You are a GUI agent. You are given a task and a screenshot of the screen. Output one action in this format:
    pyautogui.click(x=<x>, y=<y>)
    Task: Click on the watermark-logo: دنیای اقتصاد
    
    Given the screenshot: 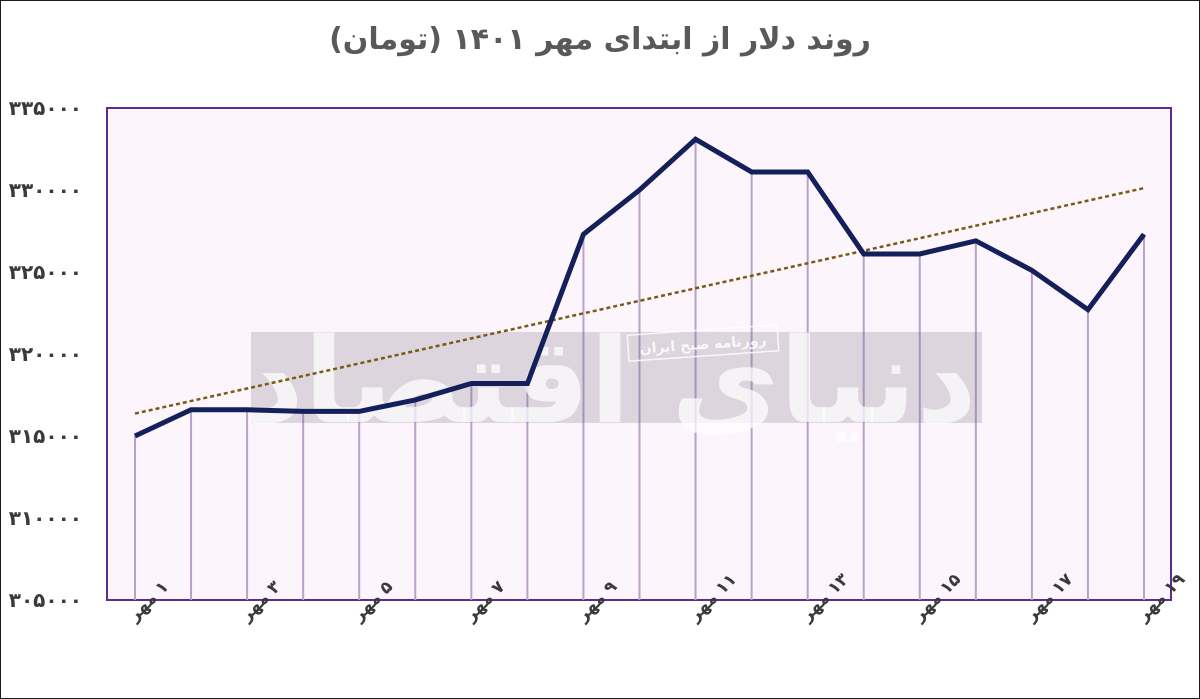 What is the action you would take?
    pyautogui.click(x=610, y=381)
    